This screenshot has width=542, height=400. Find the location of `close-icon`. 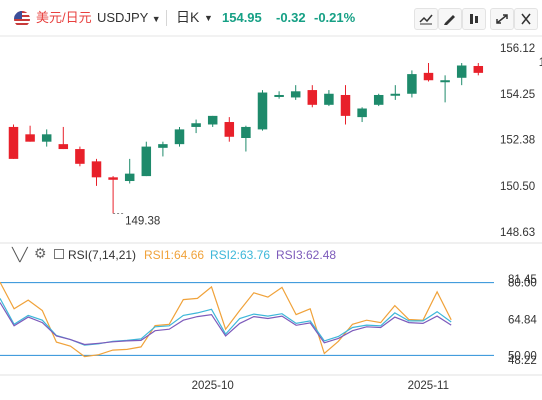

close-icon is located at coordinates (526, 19).